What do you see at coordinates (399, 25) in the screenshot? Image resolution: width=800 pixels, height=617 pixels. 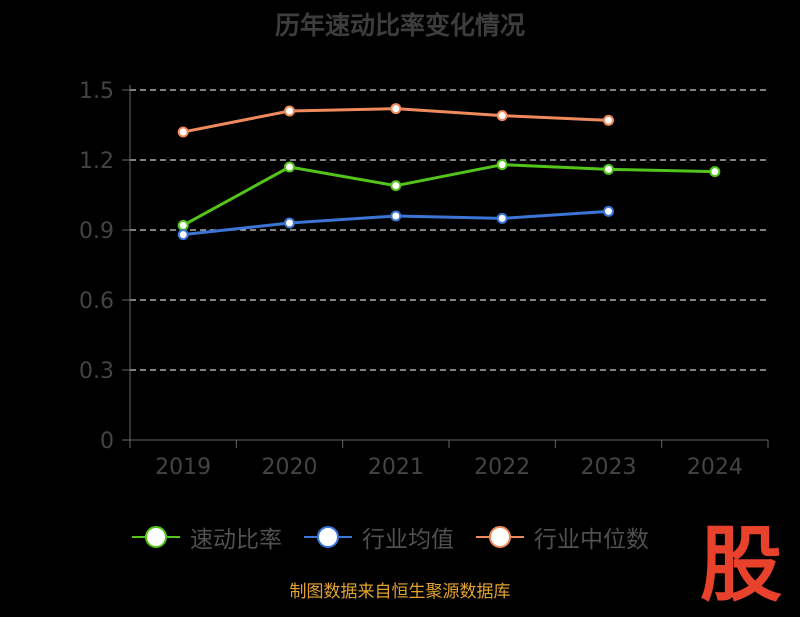 I see `chart-title: 历年速动比率变化情况` at bounding box center [399, 25].